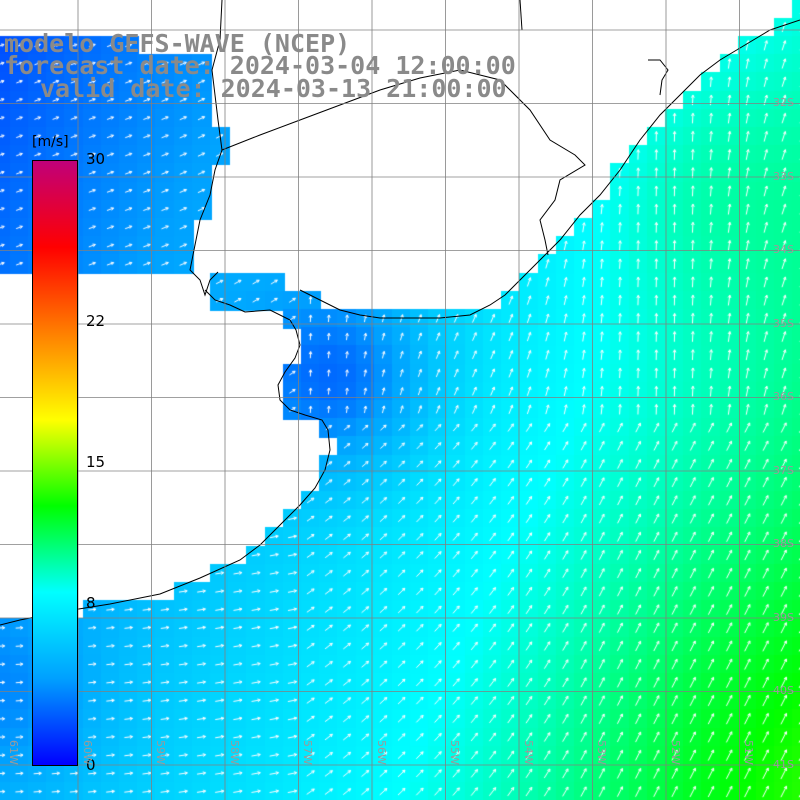  Describe the element at coordinates (783, 396) in the screenshot. I see `latitude-label: 36S` at that location.